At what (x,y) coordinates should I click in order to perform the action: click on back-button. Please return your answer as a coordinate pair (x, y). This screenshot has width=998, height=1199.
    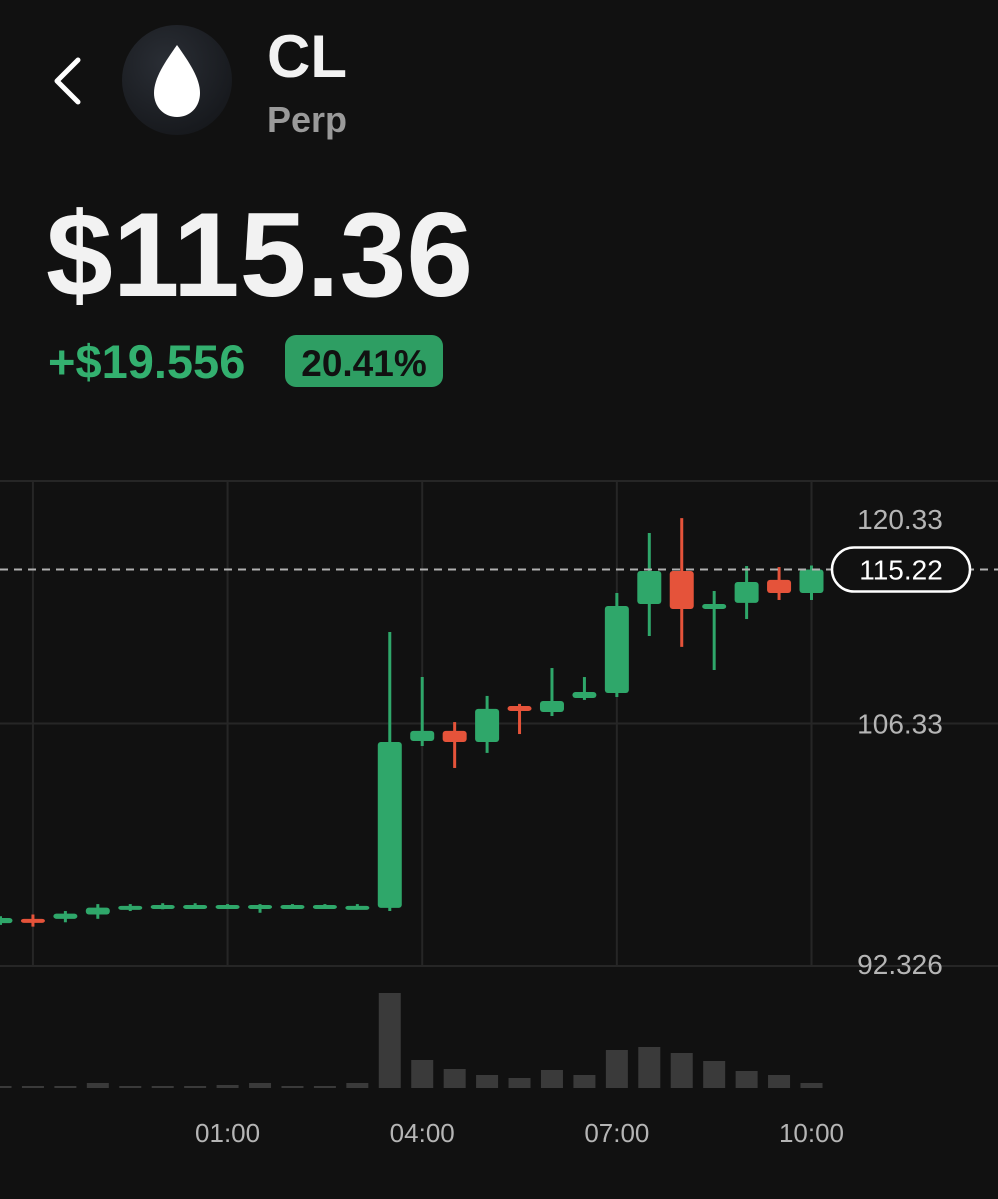
    Looking at the image, I should click on (67, 81).